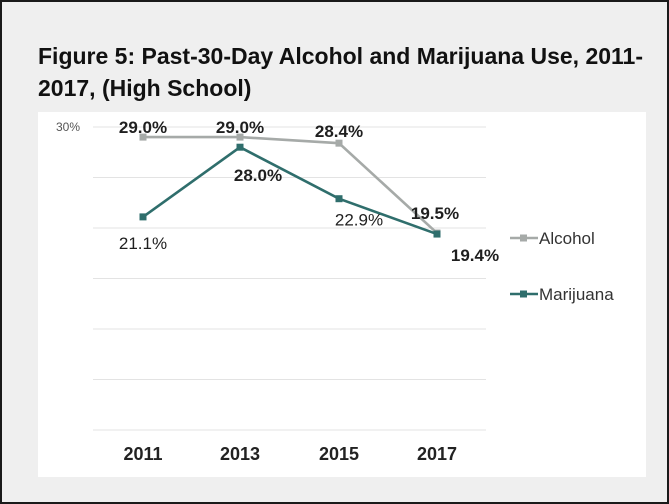 The image size is (669, 504). I want to click on data-label: 28.0%, so click(258, 175).